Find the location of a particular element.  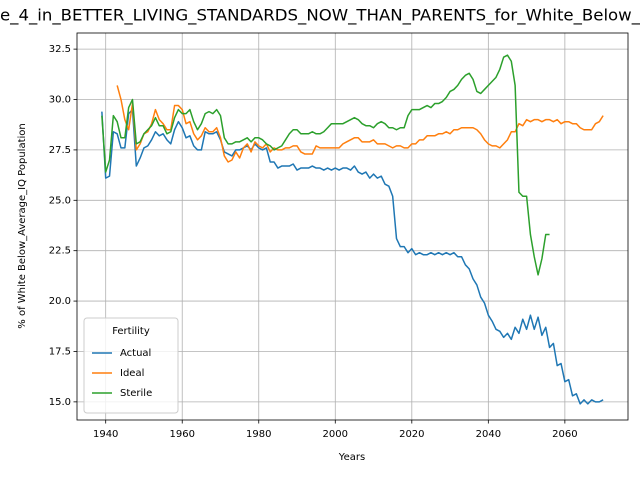

y-axis-label: % of White Below_Average_IQ Population is located at coordinates (22, 225).